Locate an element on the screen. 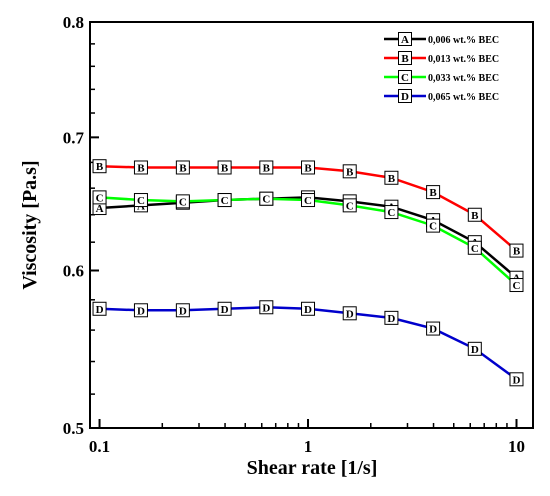 The image size is (550, 496). data-point-label: A is located at coordinates (100, 209).